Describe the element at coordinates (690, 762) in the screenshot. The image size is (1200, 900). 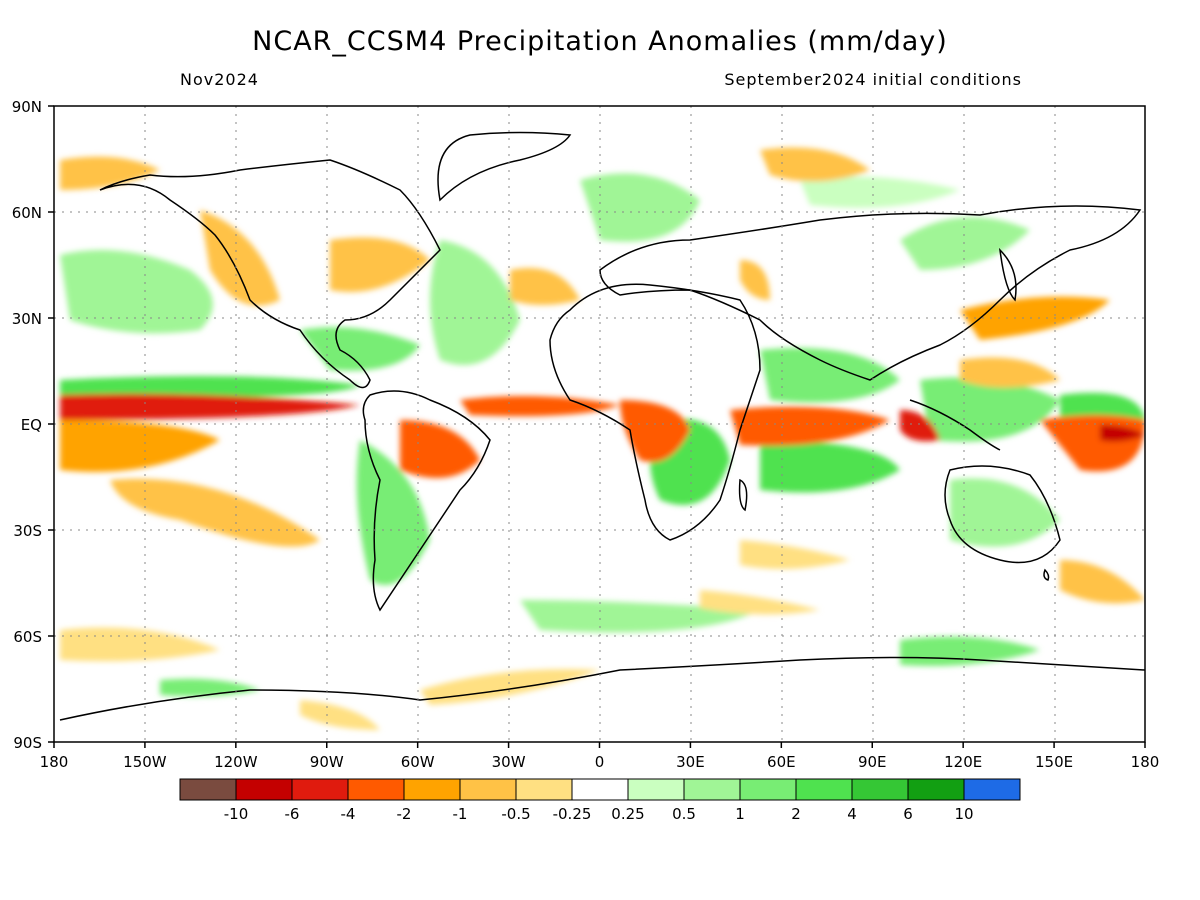
I see `lon-label: 30E` at that location.